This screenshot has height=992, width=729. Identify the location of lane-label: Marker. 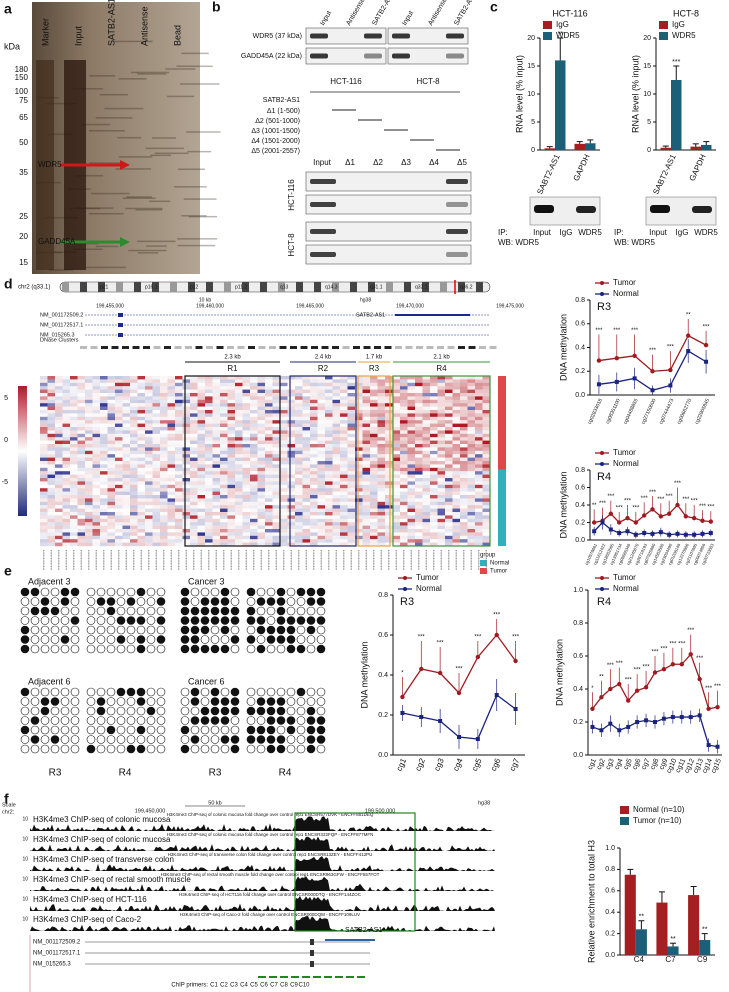
(45, 32).